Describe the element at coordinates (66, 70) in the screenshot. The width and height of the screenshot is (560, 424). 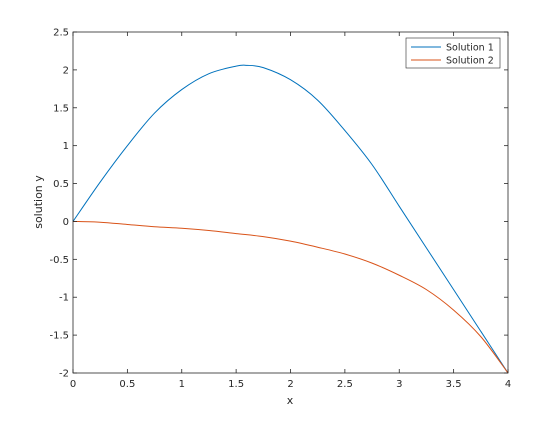
I see `y-tick-label: 2` at that location.